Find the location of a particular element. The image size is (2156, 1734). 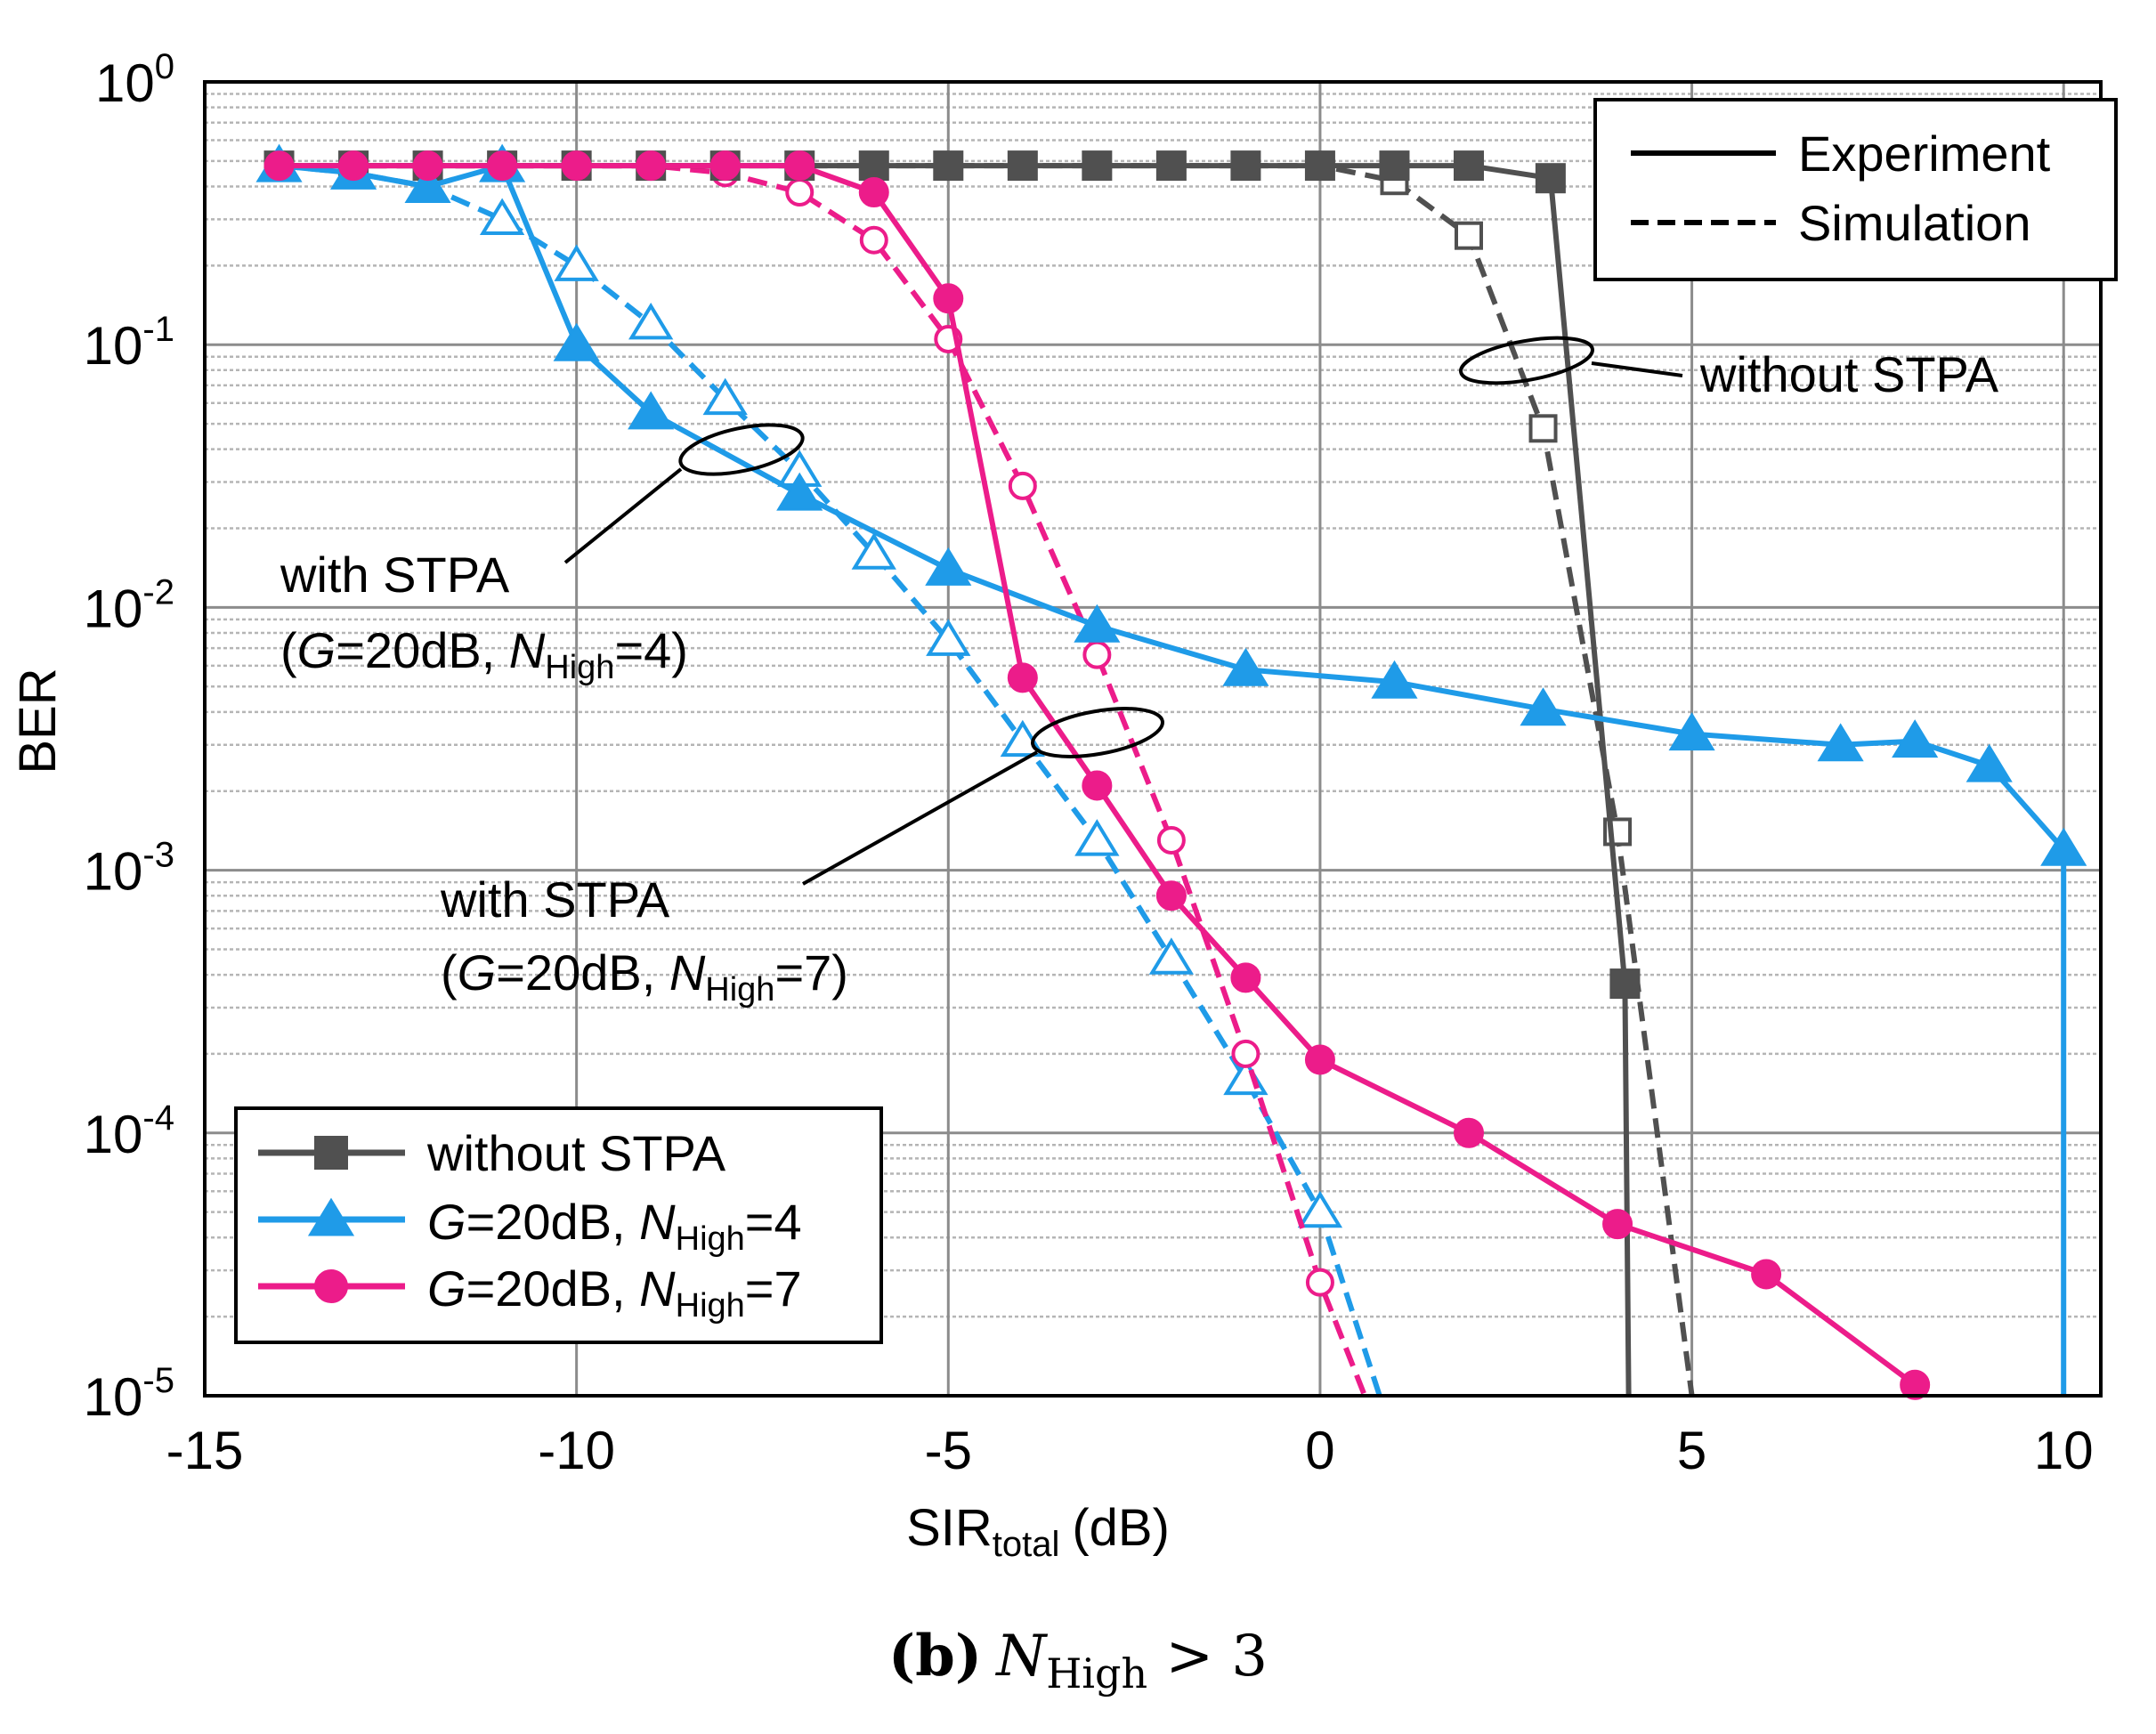

legend-n4-g: G is located at coordinates (446, 1222).